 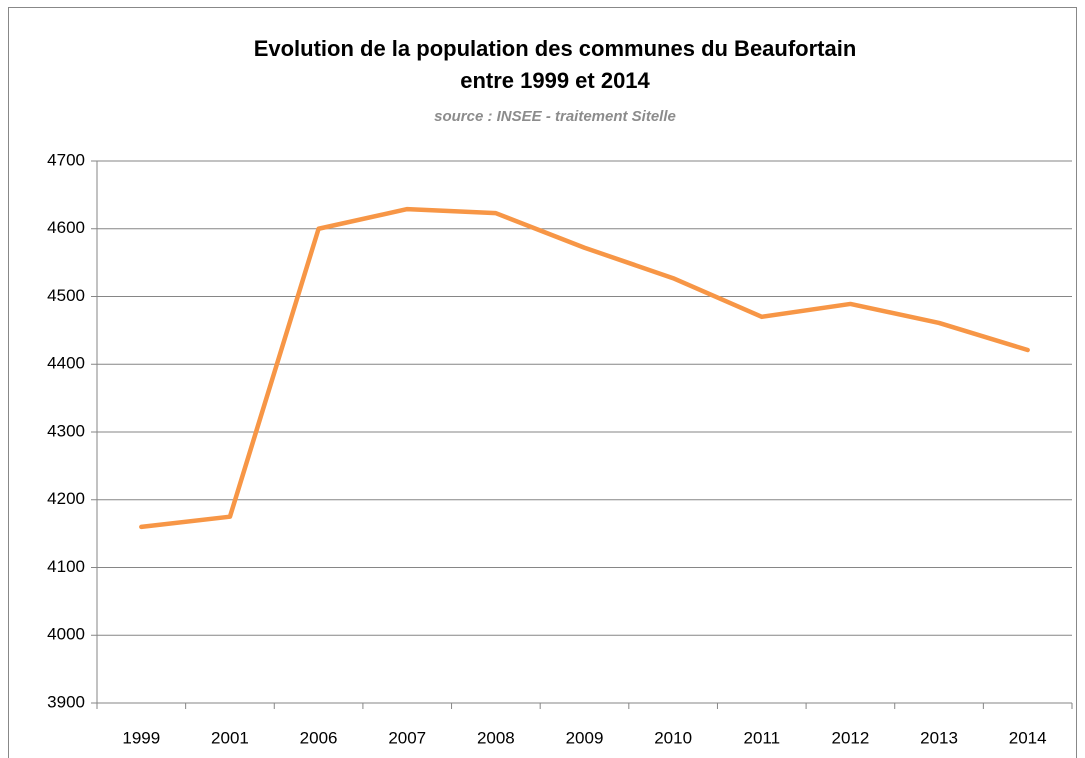 What do you see at coordinates (66, 363) in the screenshot?
I see `y-tick-label: 4400` at bounding box center [66, 363].